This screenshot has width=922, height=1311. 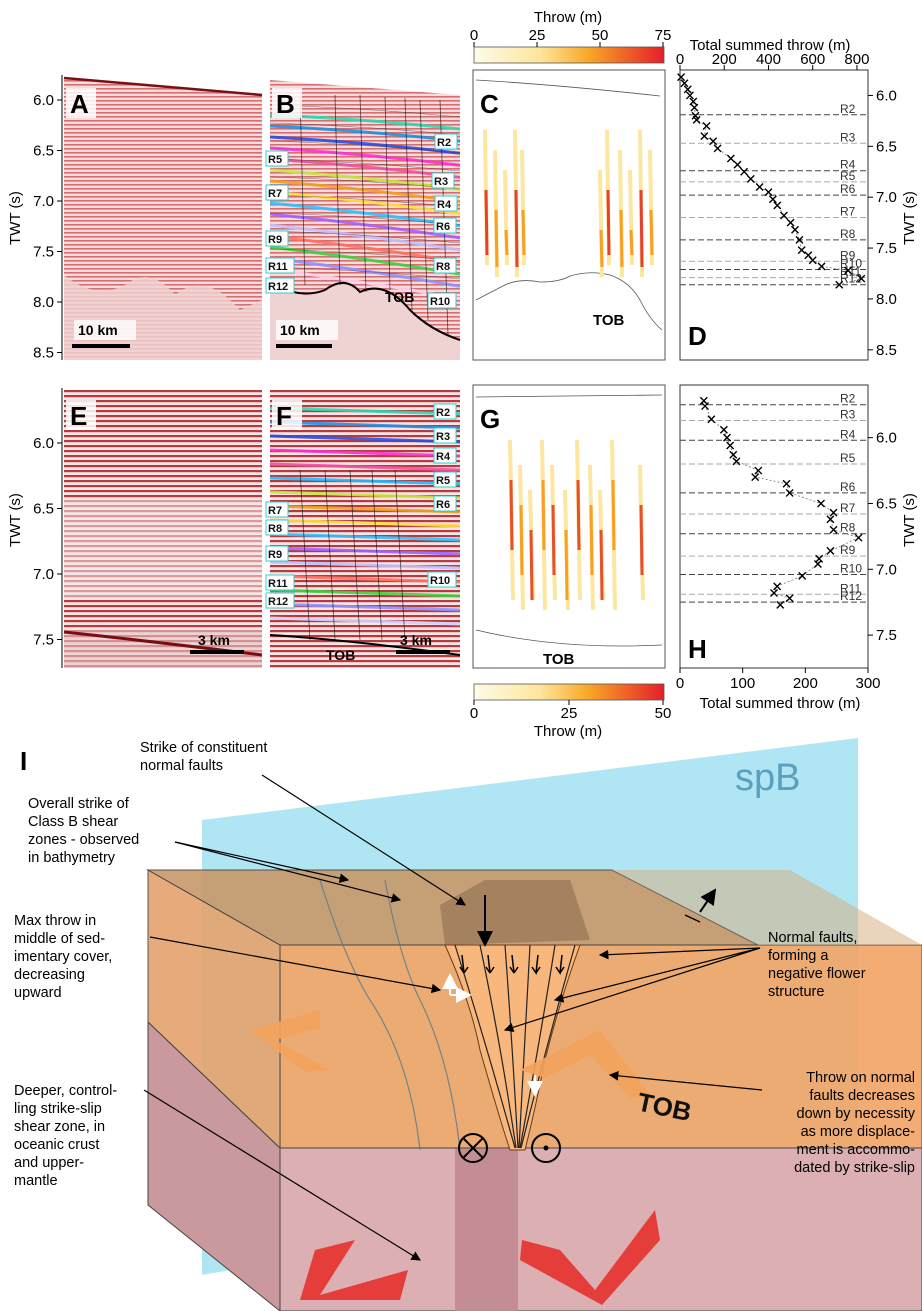 What do you see at coordinates (856, 1114) in the screenshot?
I see `annotation-line: down by necessity` at bounding box center [856, 1114].